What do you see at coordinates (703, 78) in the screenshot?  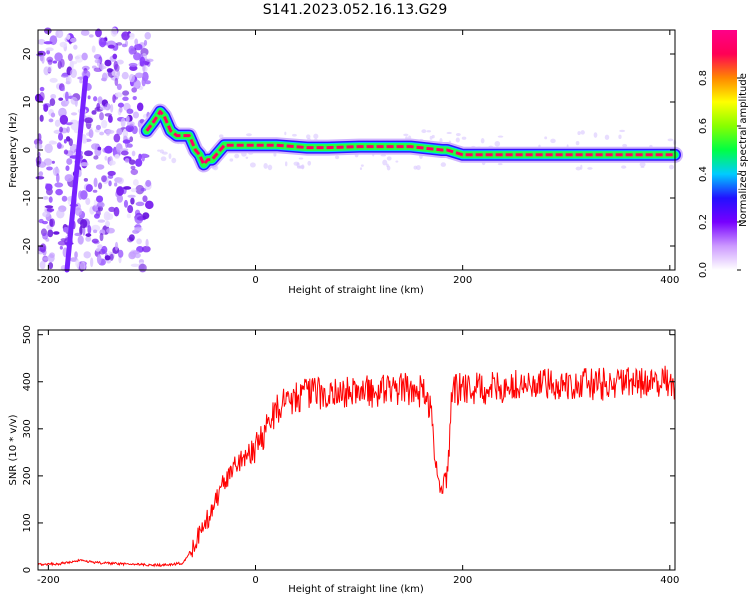 I see `colorbar-tick-label: 0.8` at bounding box center [703, 78].